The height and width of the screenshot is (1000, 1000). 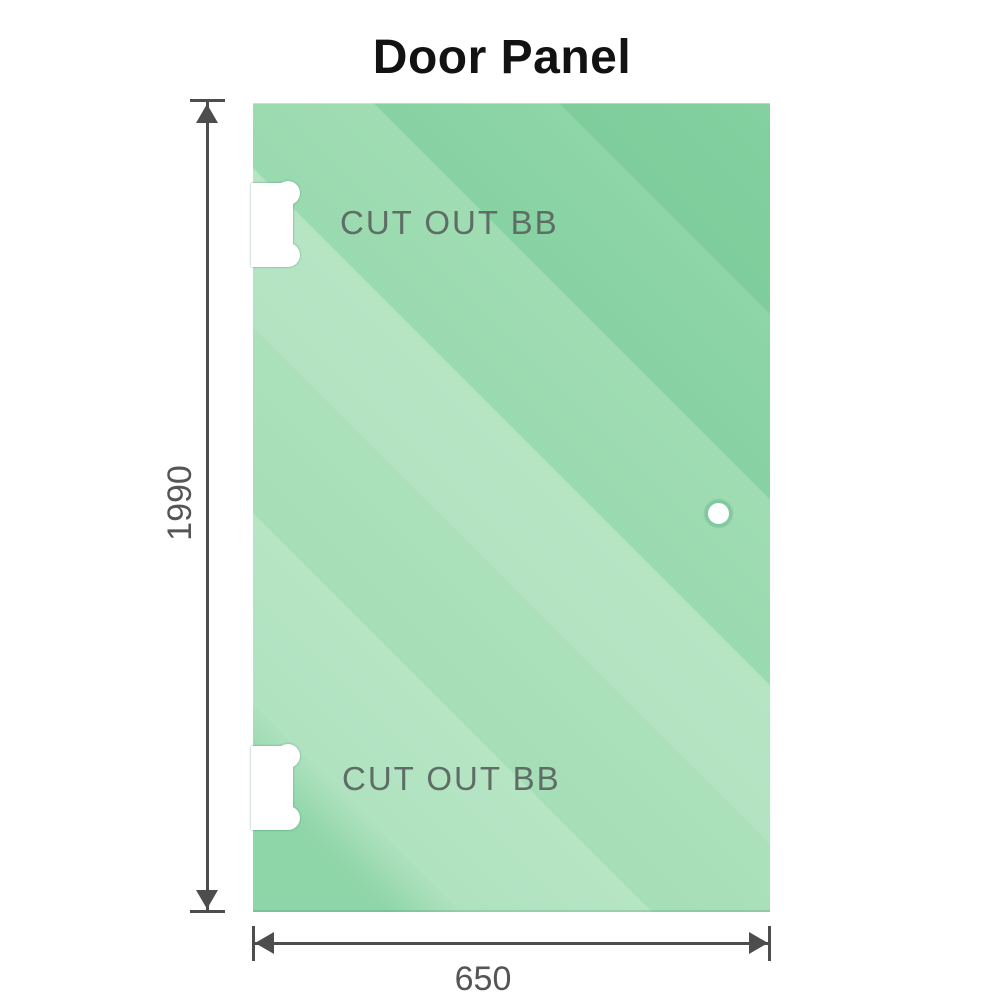 What do you see at coordinates (483, 979) in the screenshot?
I see `width-dimension-label: 650` at bounding box center [483, 979].